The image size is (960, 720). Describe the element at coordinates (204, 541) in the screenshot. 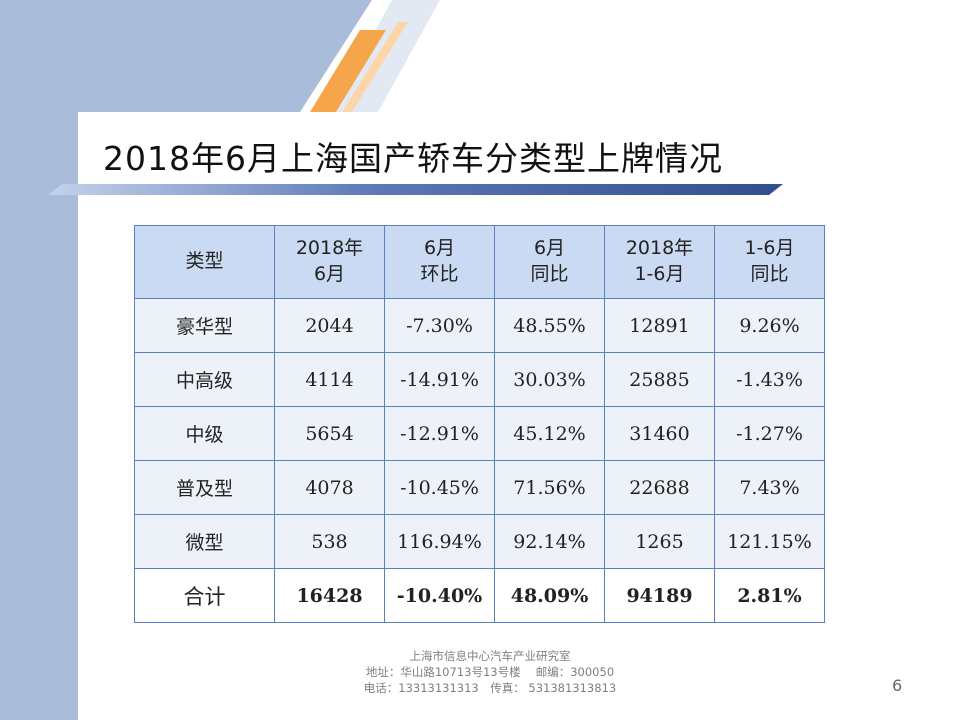

I see `table-cell: 微型` at that location.